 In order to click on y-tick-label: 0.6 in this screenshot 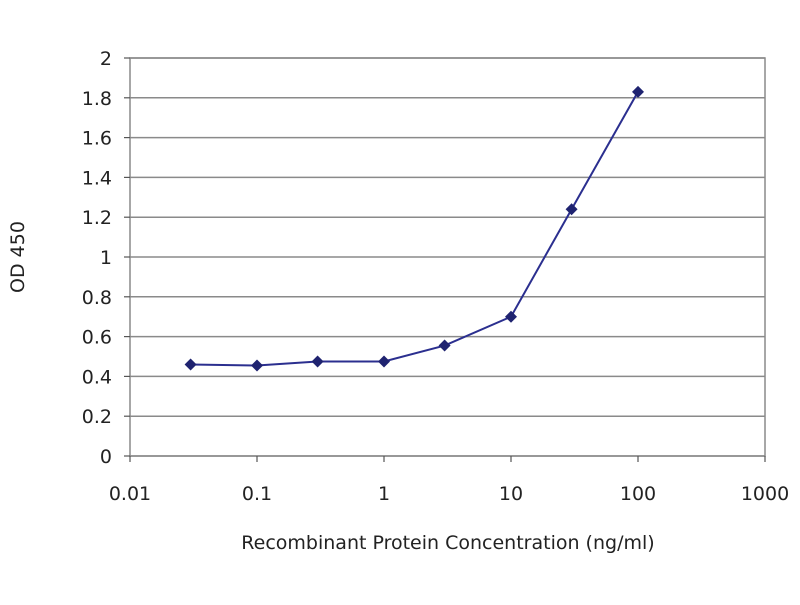, I will do `click(97, 338)`.